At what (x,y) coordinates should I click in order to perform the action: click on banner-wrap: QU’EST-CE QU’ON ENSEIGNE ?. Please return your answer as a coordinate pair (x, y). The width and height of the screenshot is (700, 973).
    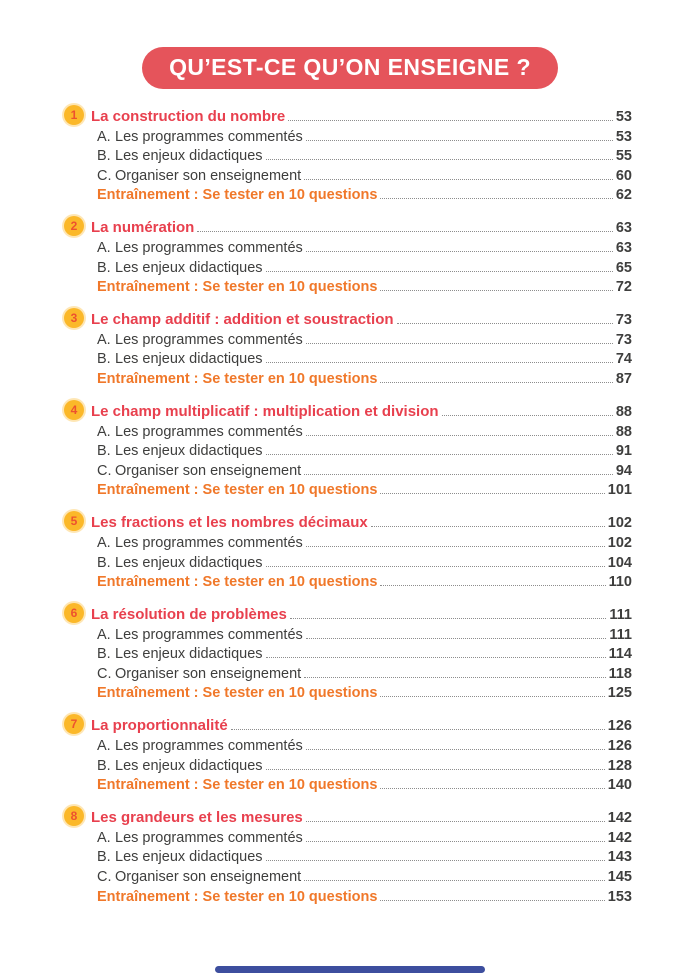
    Looking at the image, I should click on (350, 44).